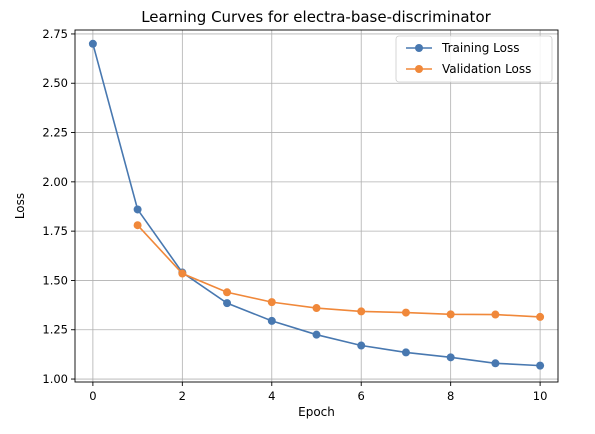 This screenshot has width=595, height=434. What do you see at coordinates (486, 69) in the screenshot?
I see `legend-label: Validation Loss` at bounding box center [486, 69].